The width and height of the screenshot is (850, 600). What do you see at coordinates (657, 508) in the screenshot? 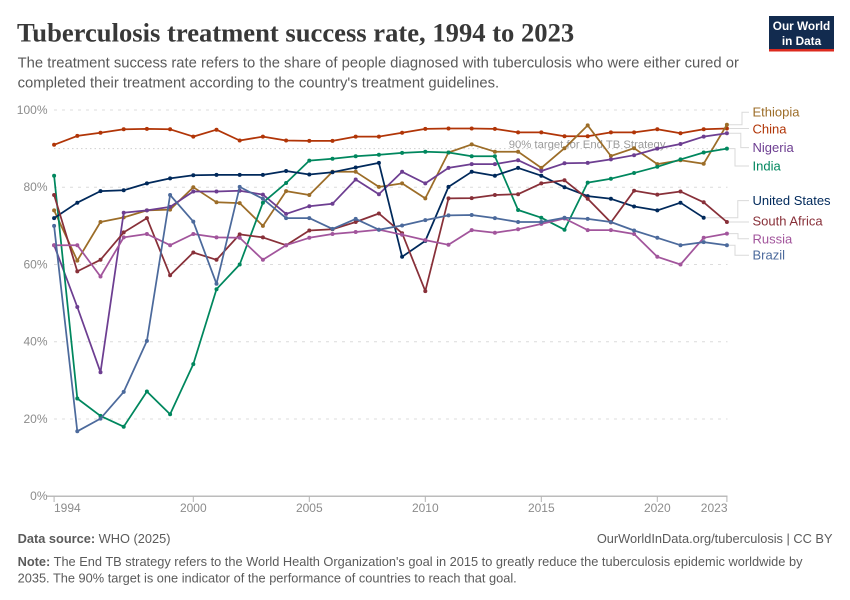
I see `svg-text: 2020` at bounding box center [657, 508].